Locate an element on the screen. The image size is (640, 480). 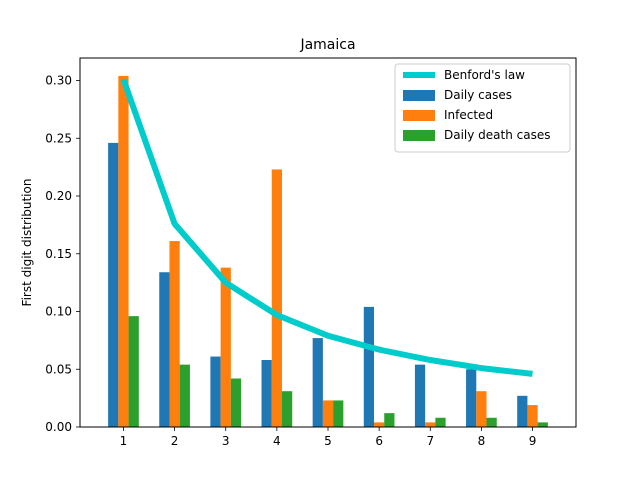
x-tick-label: 1 is located at coordinates (124, 441).